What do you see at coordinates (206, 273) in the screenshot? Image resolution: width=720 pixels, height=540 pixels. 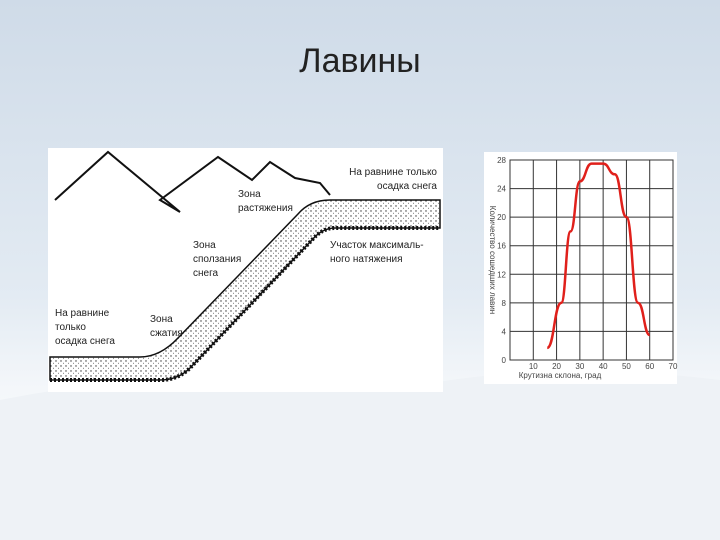 I see `diagram-label: снега` at bounding box center [206, 273].